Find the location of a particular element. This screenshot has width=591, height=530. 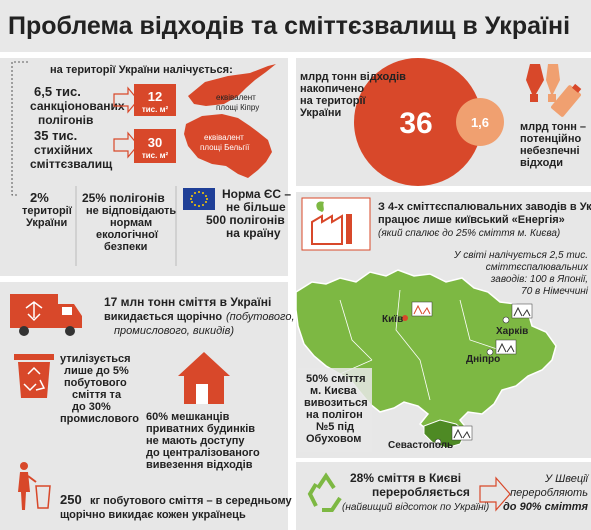

kyiv-waste-6: Обуховом is located at coordinates (333, 439).